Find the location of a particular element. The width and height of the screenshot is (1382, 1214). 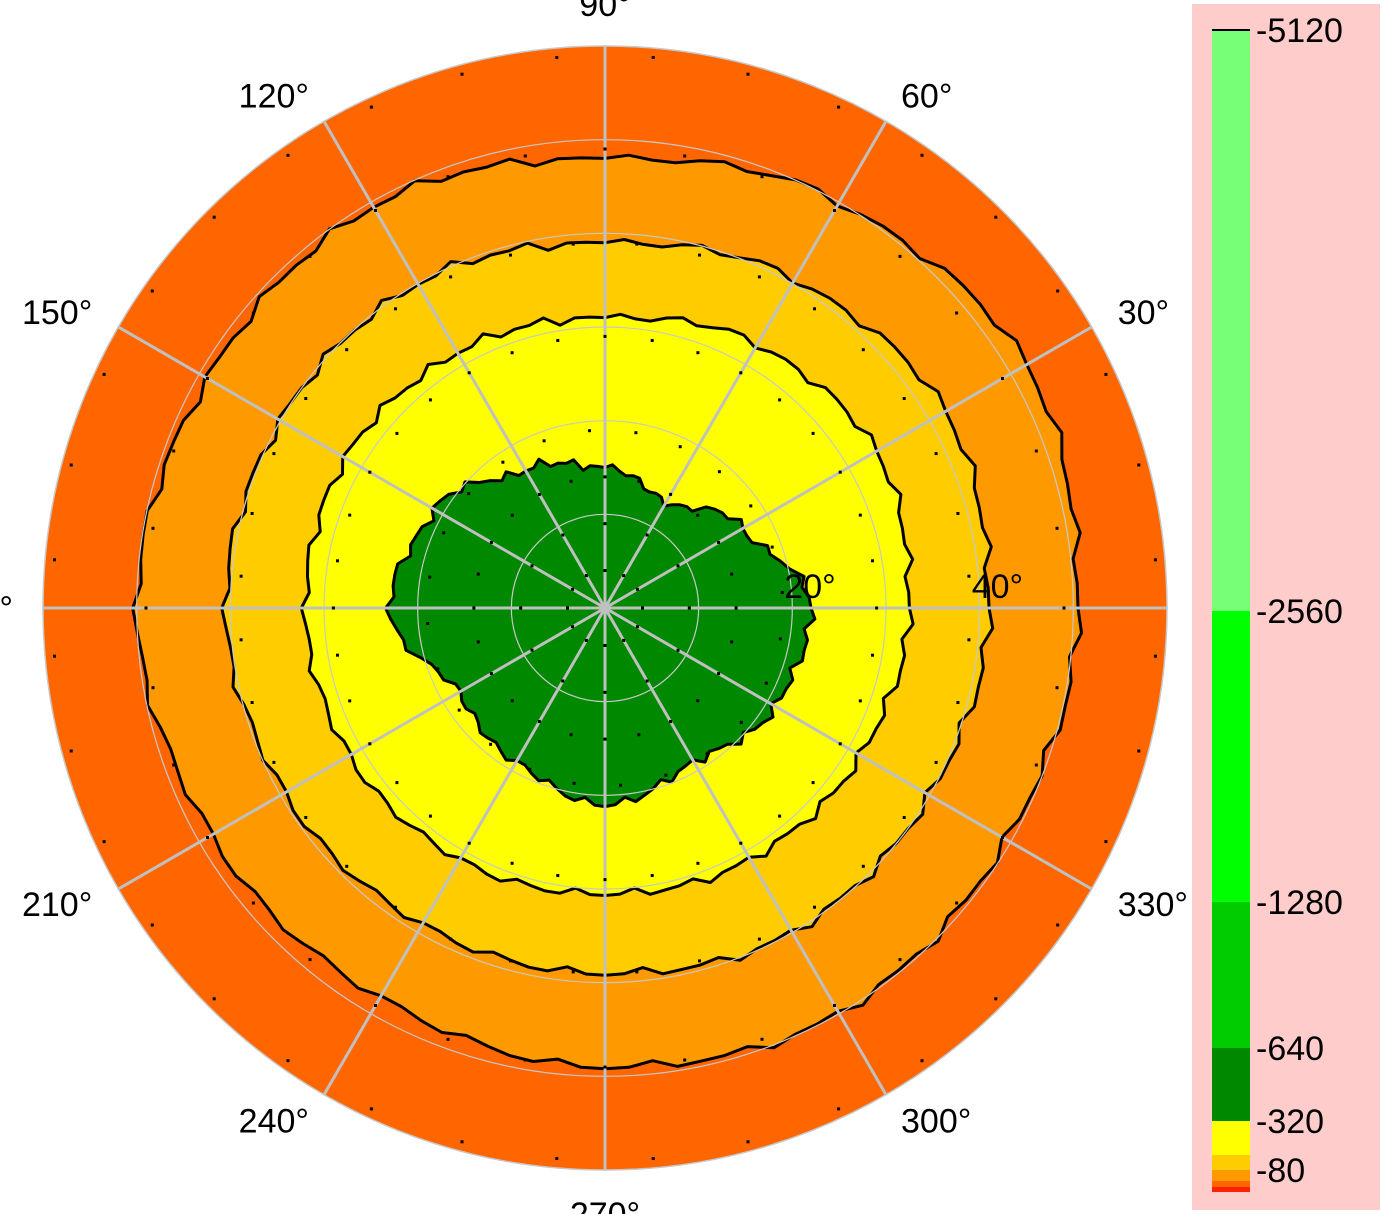

colorbar-tick-label: -2560 is located at coordinates (1299, 612).